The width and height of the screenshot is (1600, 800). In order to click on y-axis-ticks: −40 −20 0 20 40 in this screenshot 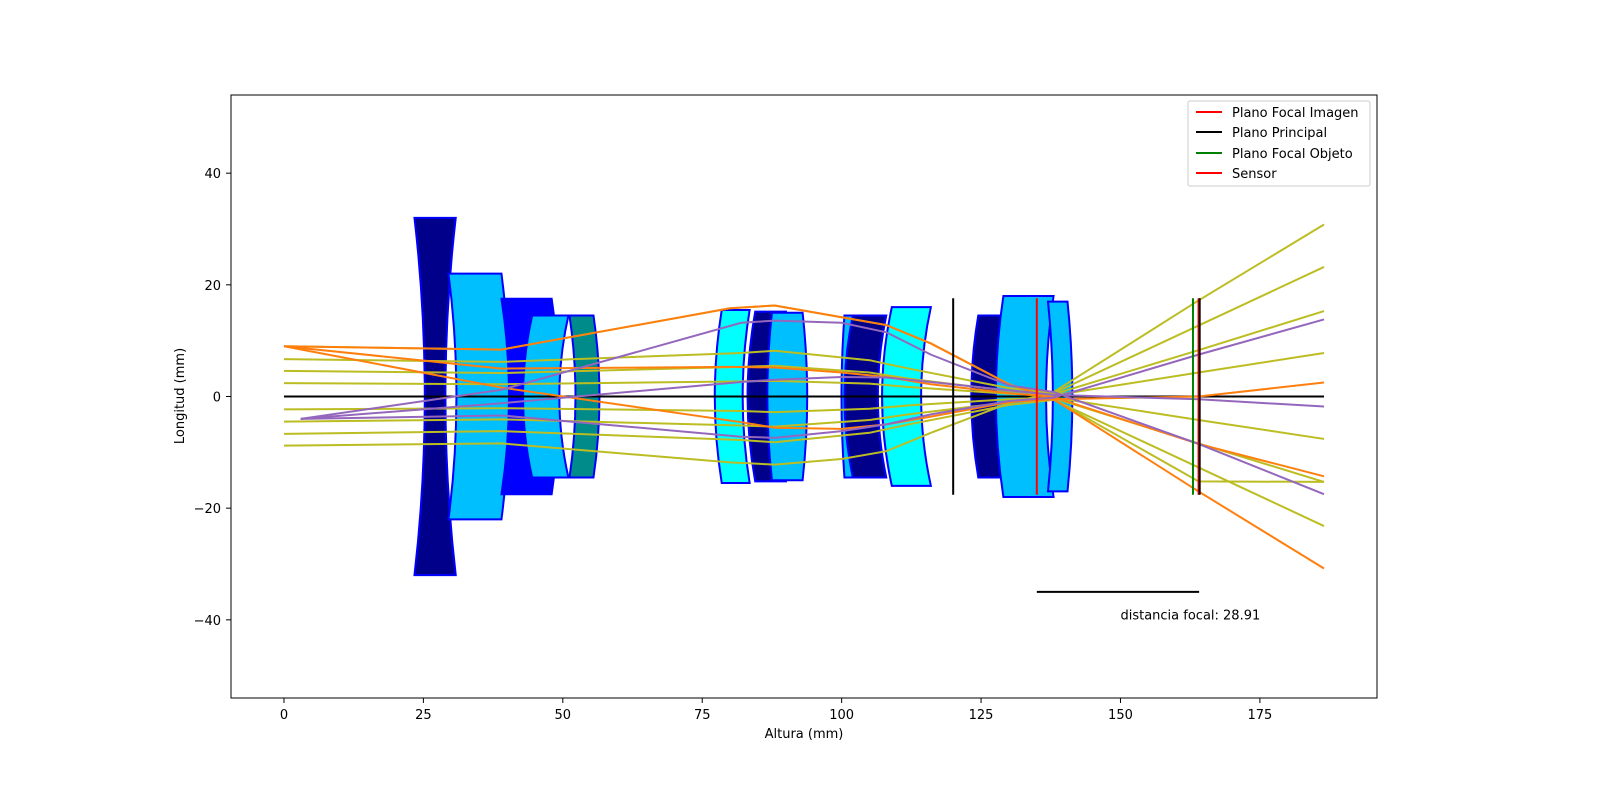, I will do `click(212, 398)`.